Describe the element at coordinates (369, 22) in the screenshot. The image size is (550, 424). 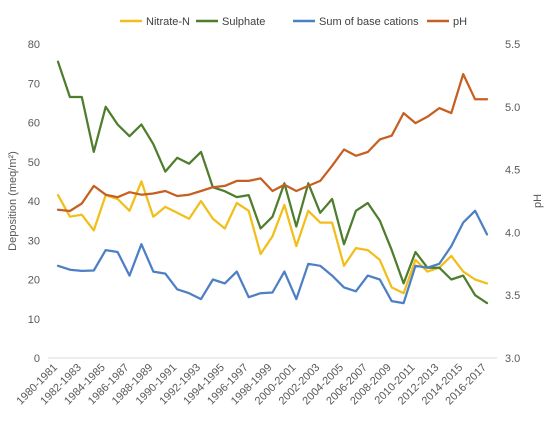
I see `legend-label: Sum of base cations` at that location.